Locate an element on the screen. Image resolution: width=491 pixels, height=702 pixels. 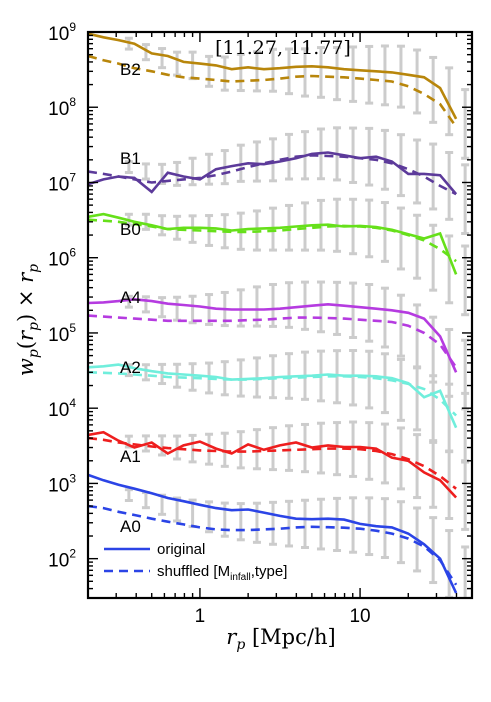
y-tick-label: 10² is located at coordinates (62, 559).